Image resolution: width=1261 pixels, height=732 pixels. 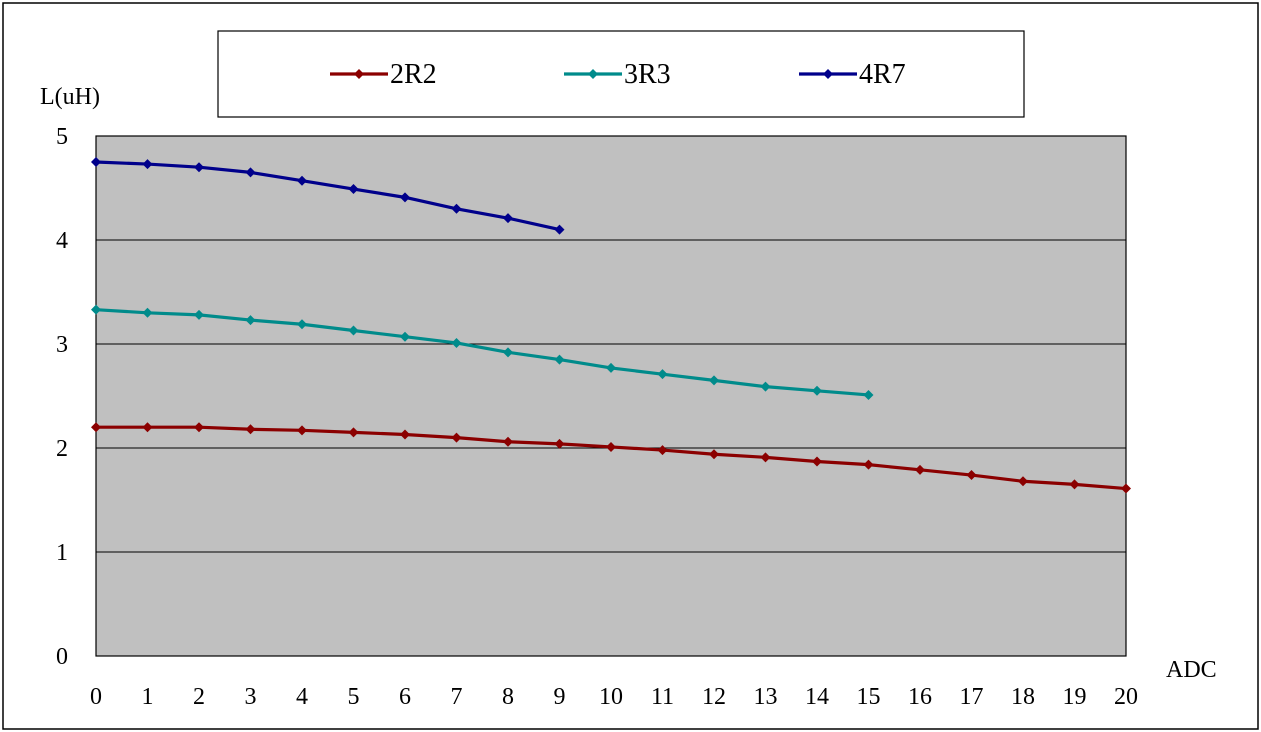 What do you see at coordinates (62, 553) in the screenshot?
I see `y-tick-label: 1` at bounding box center [62, 553].